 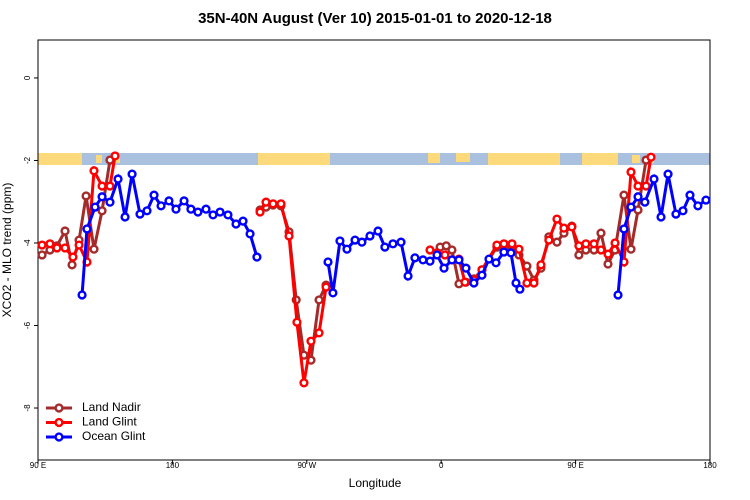 I want to click on y-tick-label: -6, so click(x=27, y=325).